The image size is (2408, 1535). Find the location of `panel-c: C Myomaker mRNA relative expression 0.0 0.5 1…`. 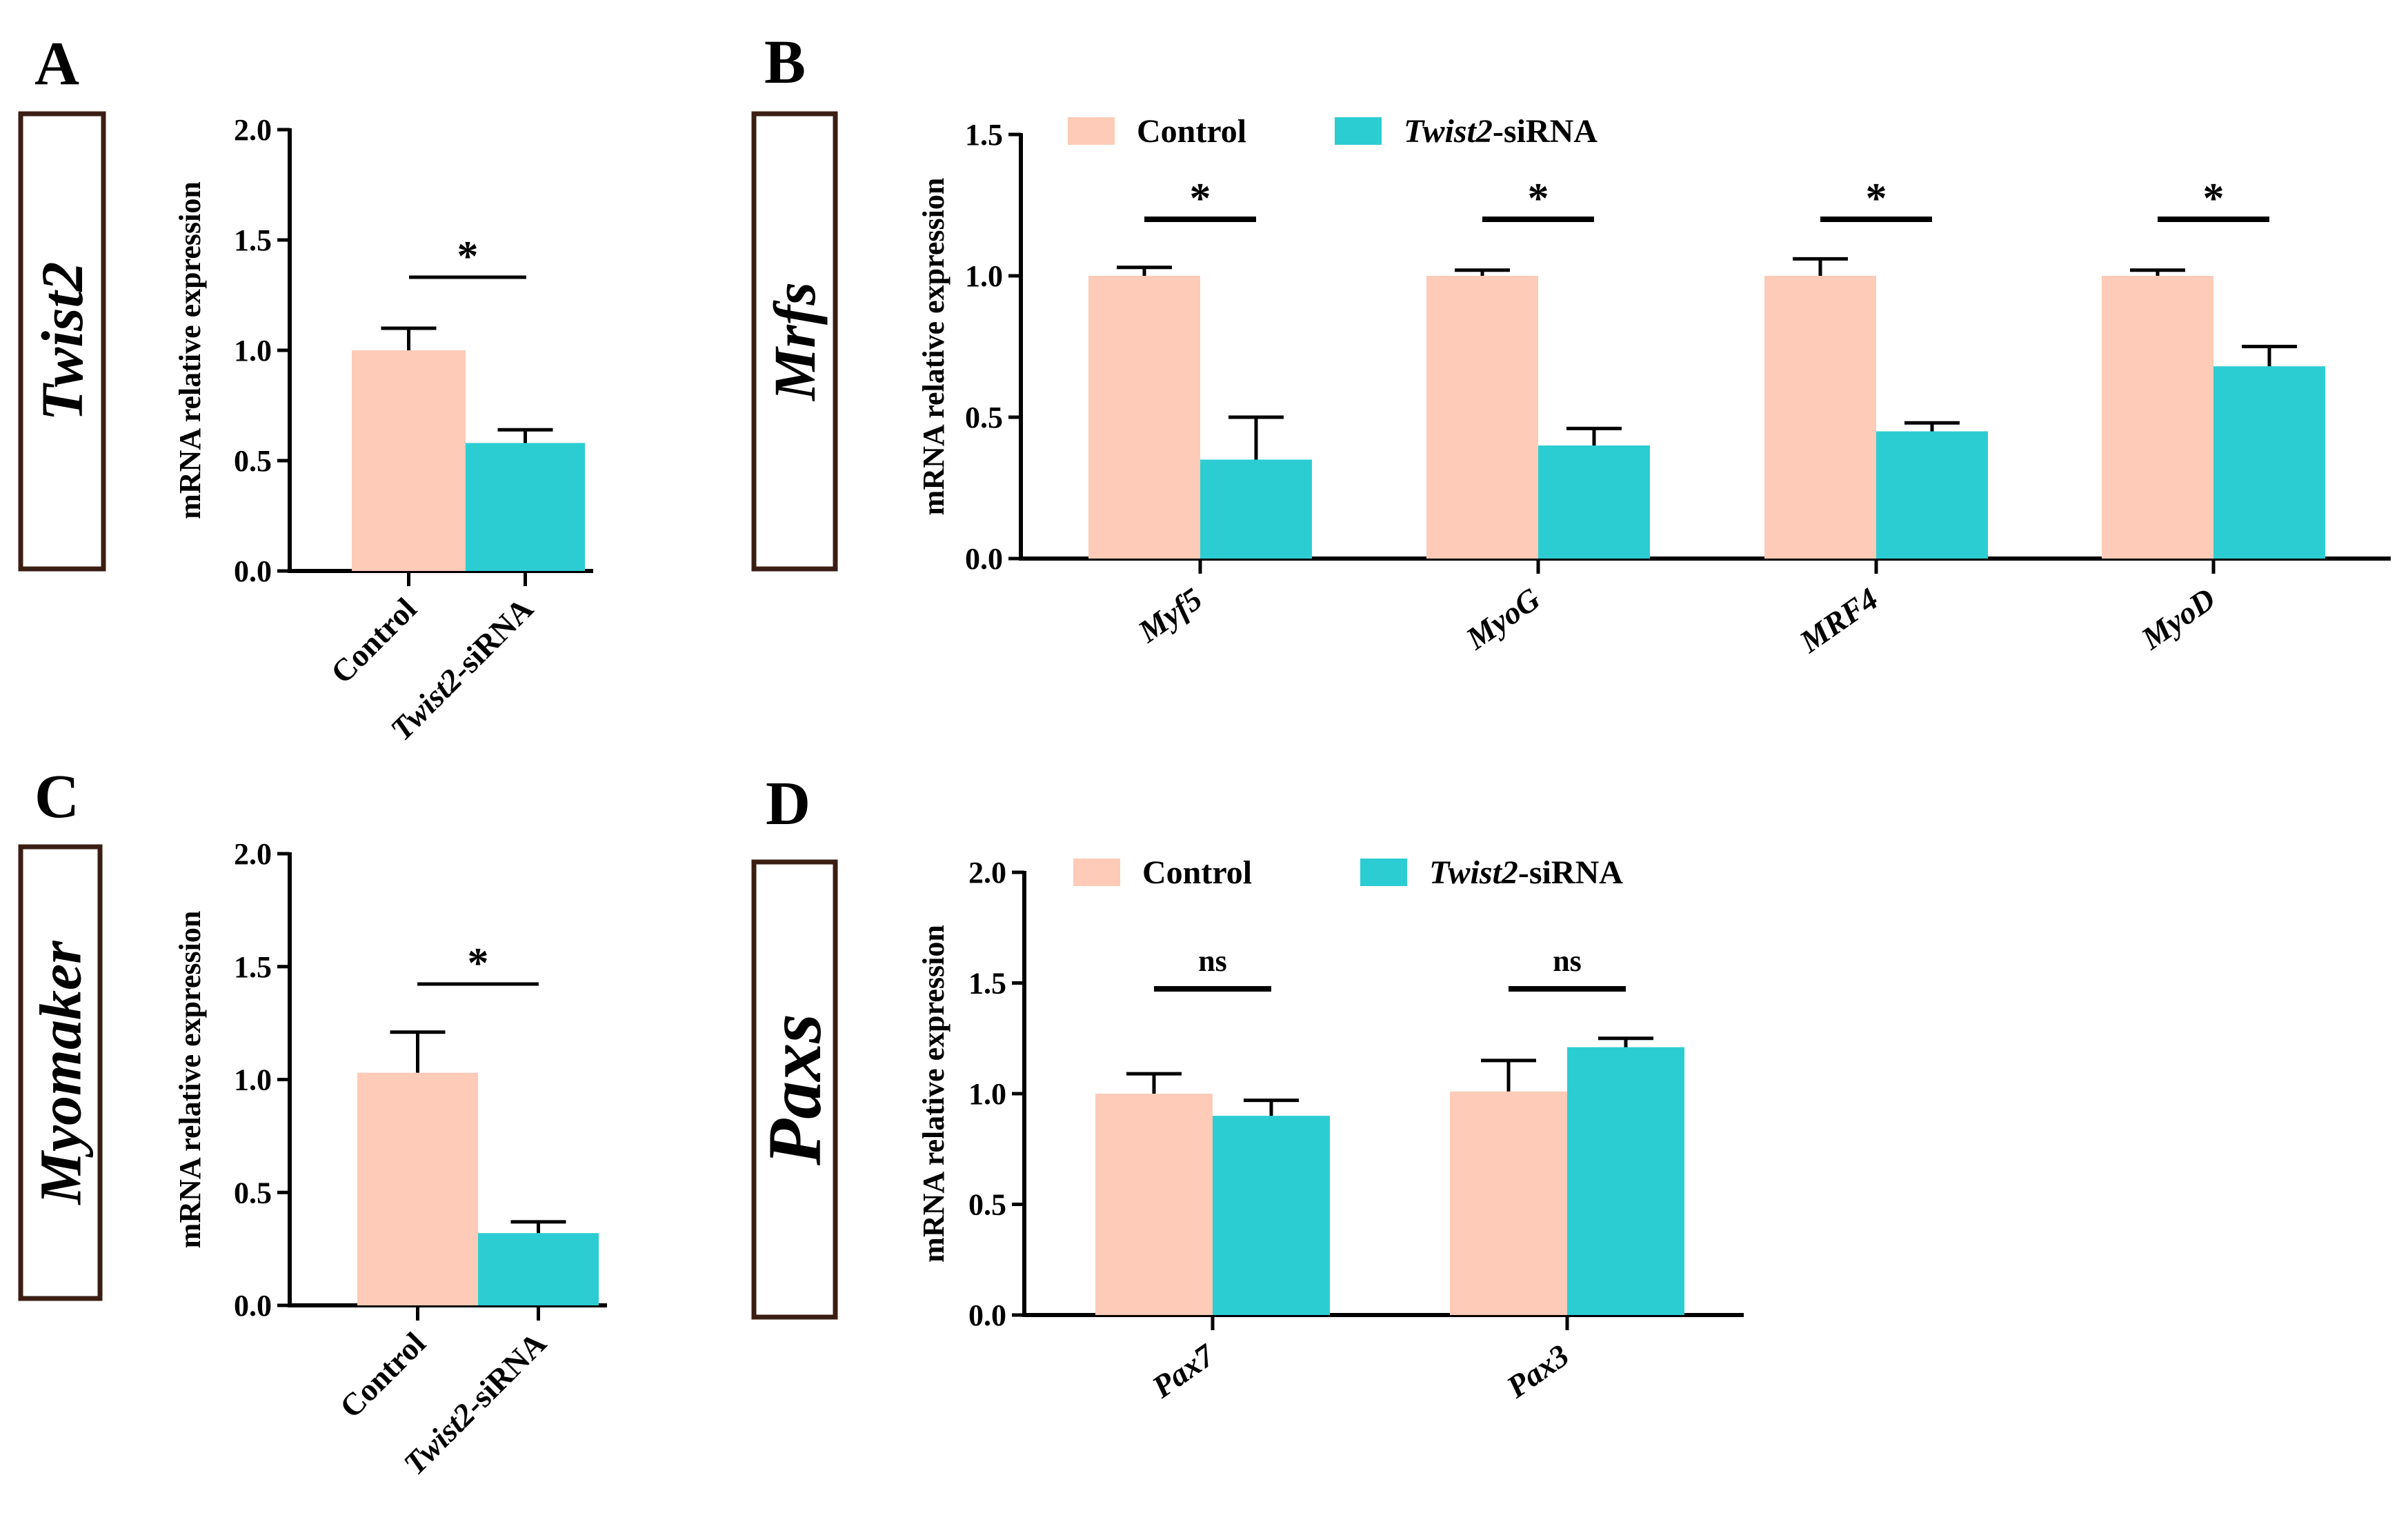

panel-c: C Myomaker mRNA relative expression 0.0 0.5 1… is located at coordinates (313, 1122).